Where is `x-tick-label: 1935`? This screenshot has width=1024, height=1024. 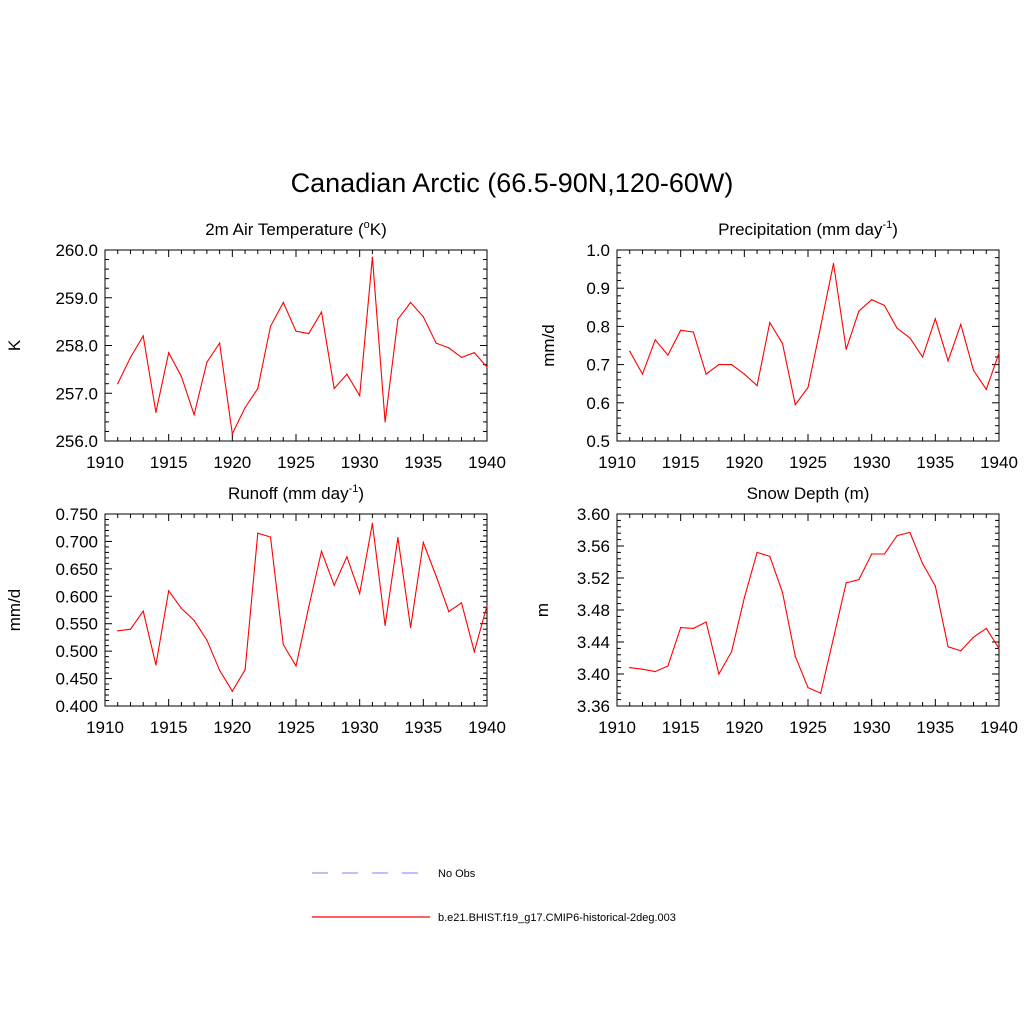
x-tick-label: 1935 is located at coordinates (423, 462).